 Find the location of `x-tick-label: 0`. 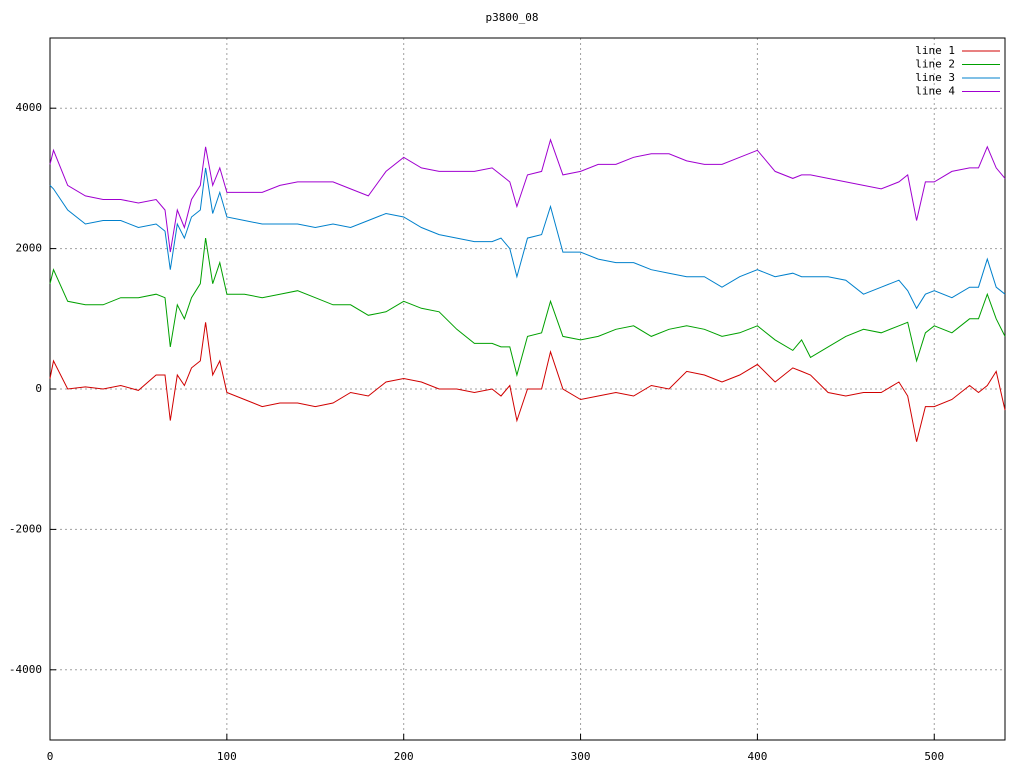

x-tick-label: 0 is located at coordinates (50, 756).